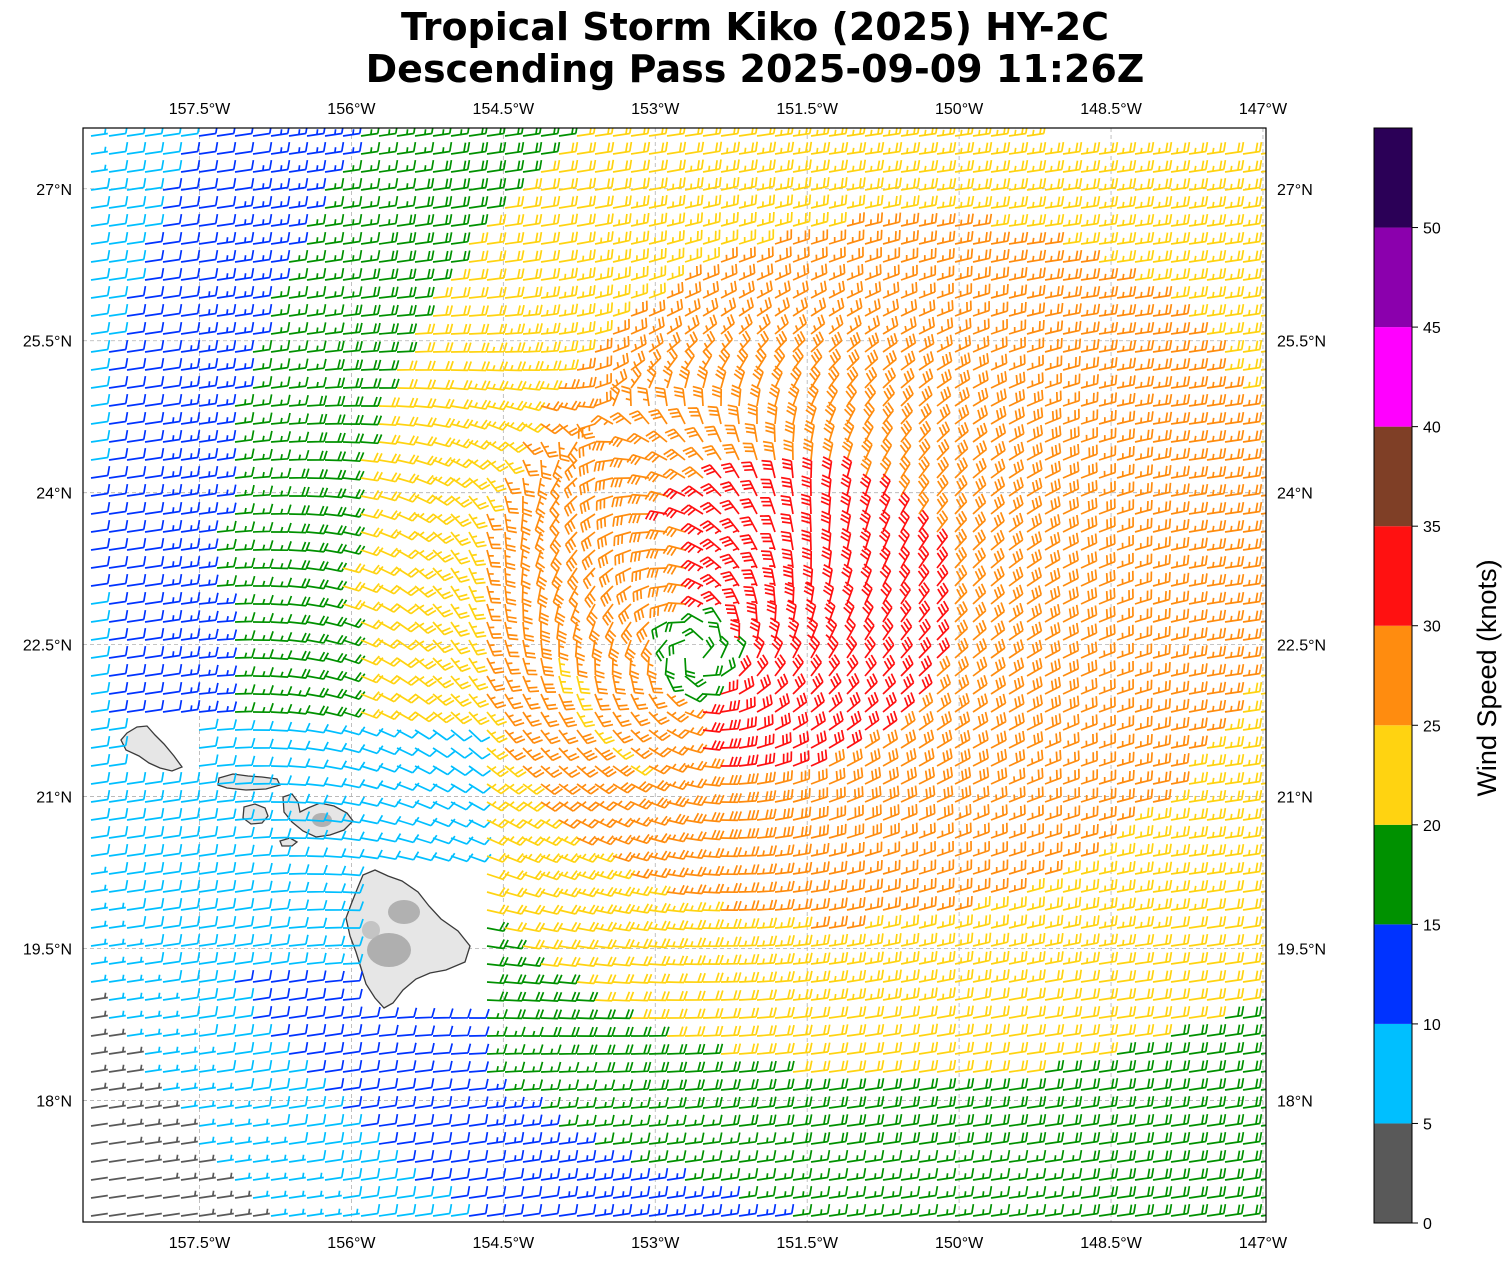 This screenshot has width=1511, height=1269. Describe the element at coordinates (1393, 675) in the screenshot. I see `colorbar-segments` at that location.